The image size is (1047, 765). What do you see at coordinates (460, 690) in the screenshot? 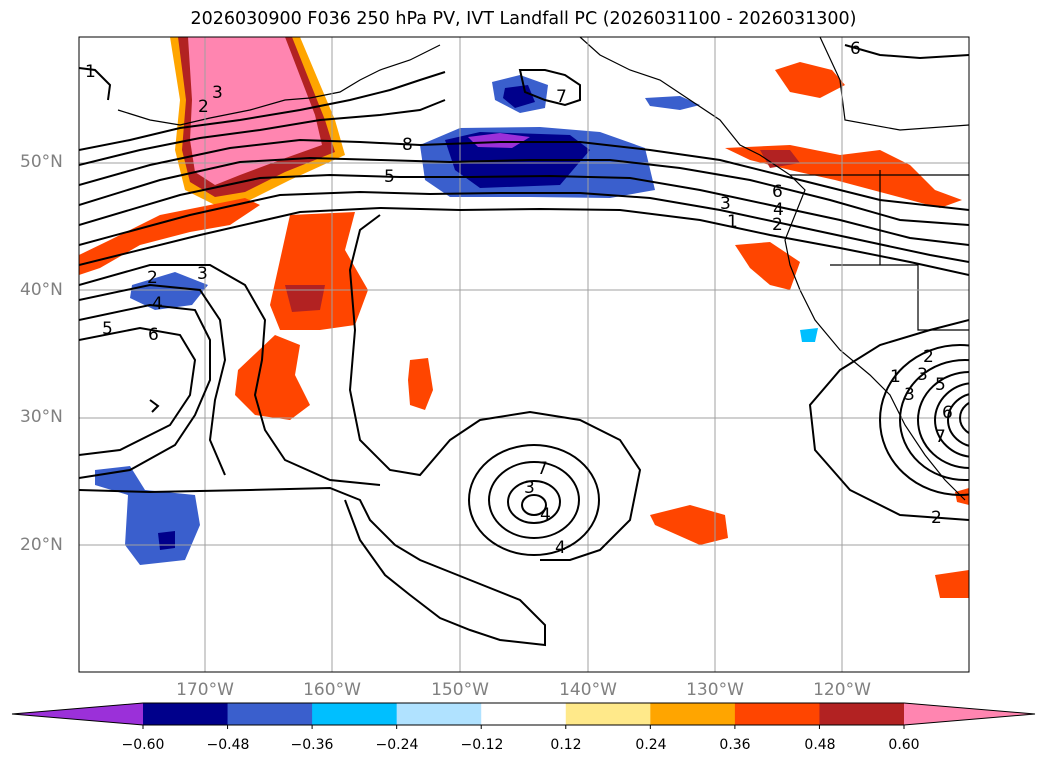
I see `lon-label: 150°W` at bounding box center [460, 690].